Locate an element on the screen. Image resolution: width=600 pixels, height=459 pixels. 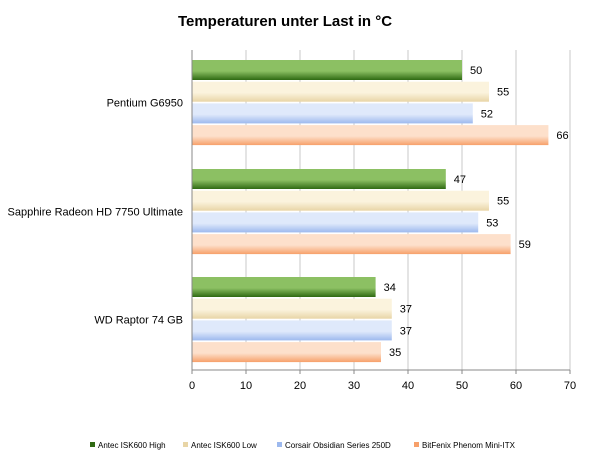
data-label: 34 is located at coordinates (390, 288).